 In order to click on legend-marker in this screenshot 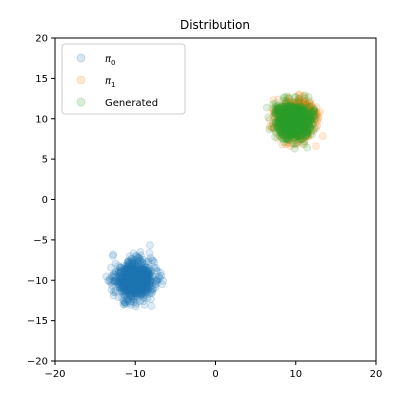, I will do `click(81, 58)`.